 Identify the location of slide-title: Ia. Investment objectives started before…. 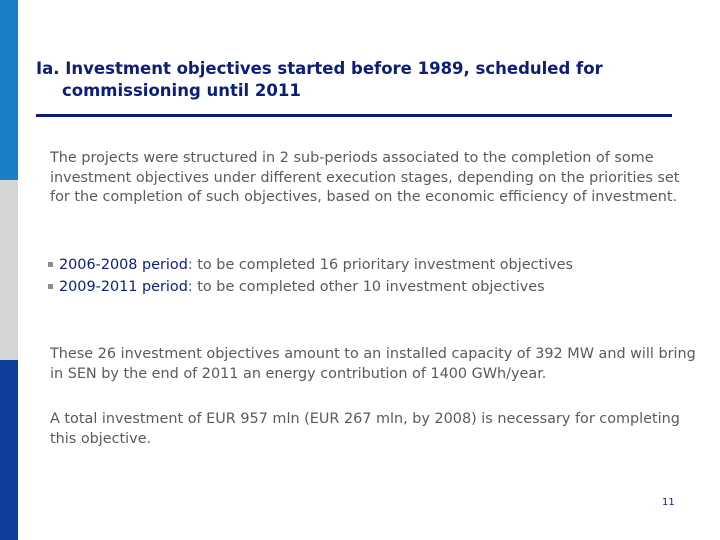
(361, 80).